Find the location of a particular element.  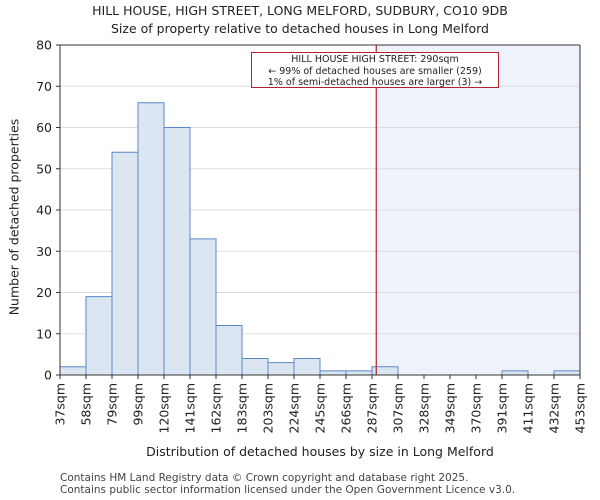

x-tick-label: 245sqm is located at coordinates (320, 408).